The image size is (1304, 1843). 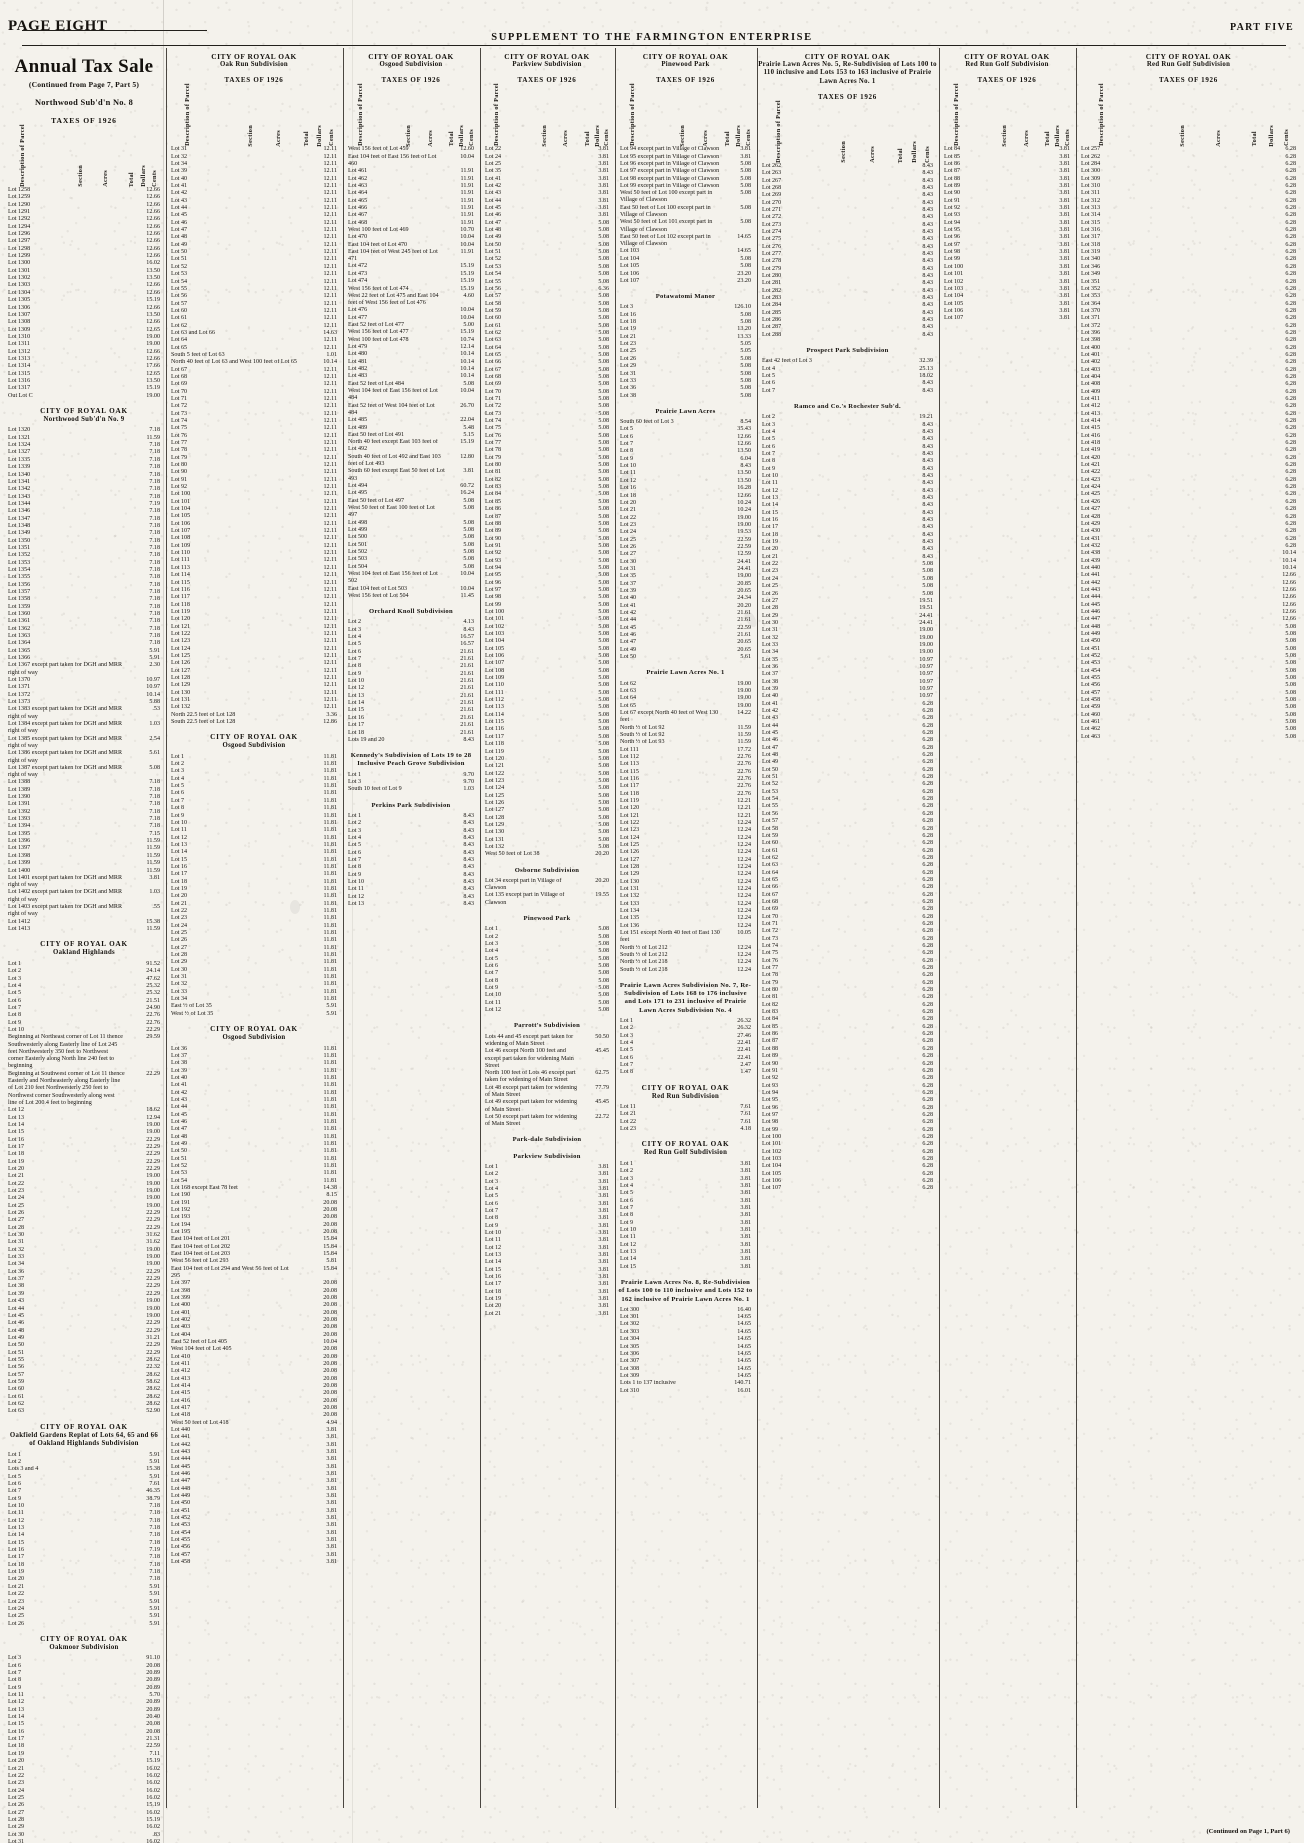 I want to click on tax-entry-row: Lot 116 22.76, so click(x=685, y=779).